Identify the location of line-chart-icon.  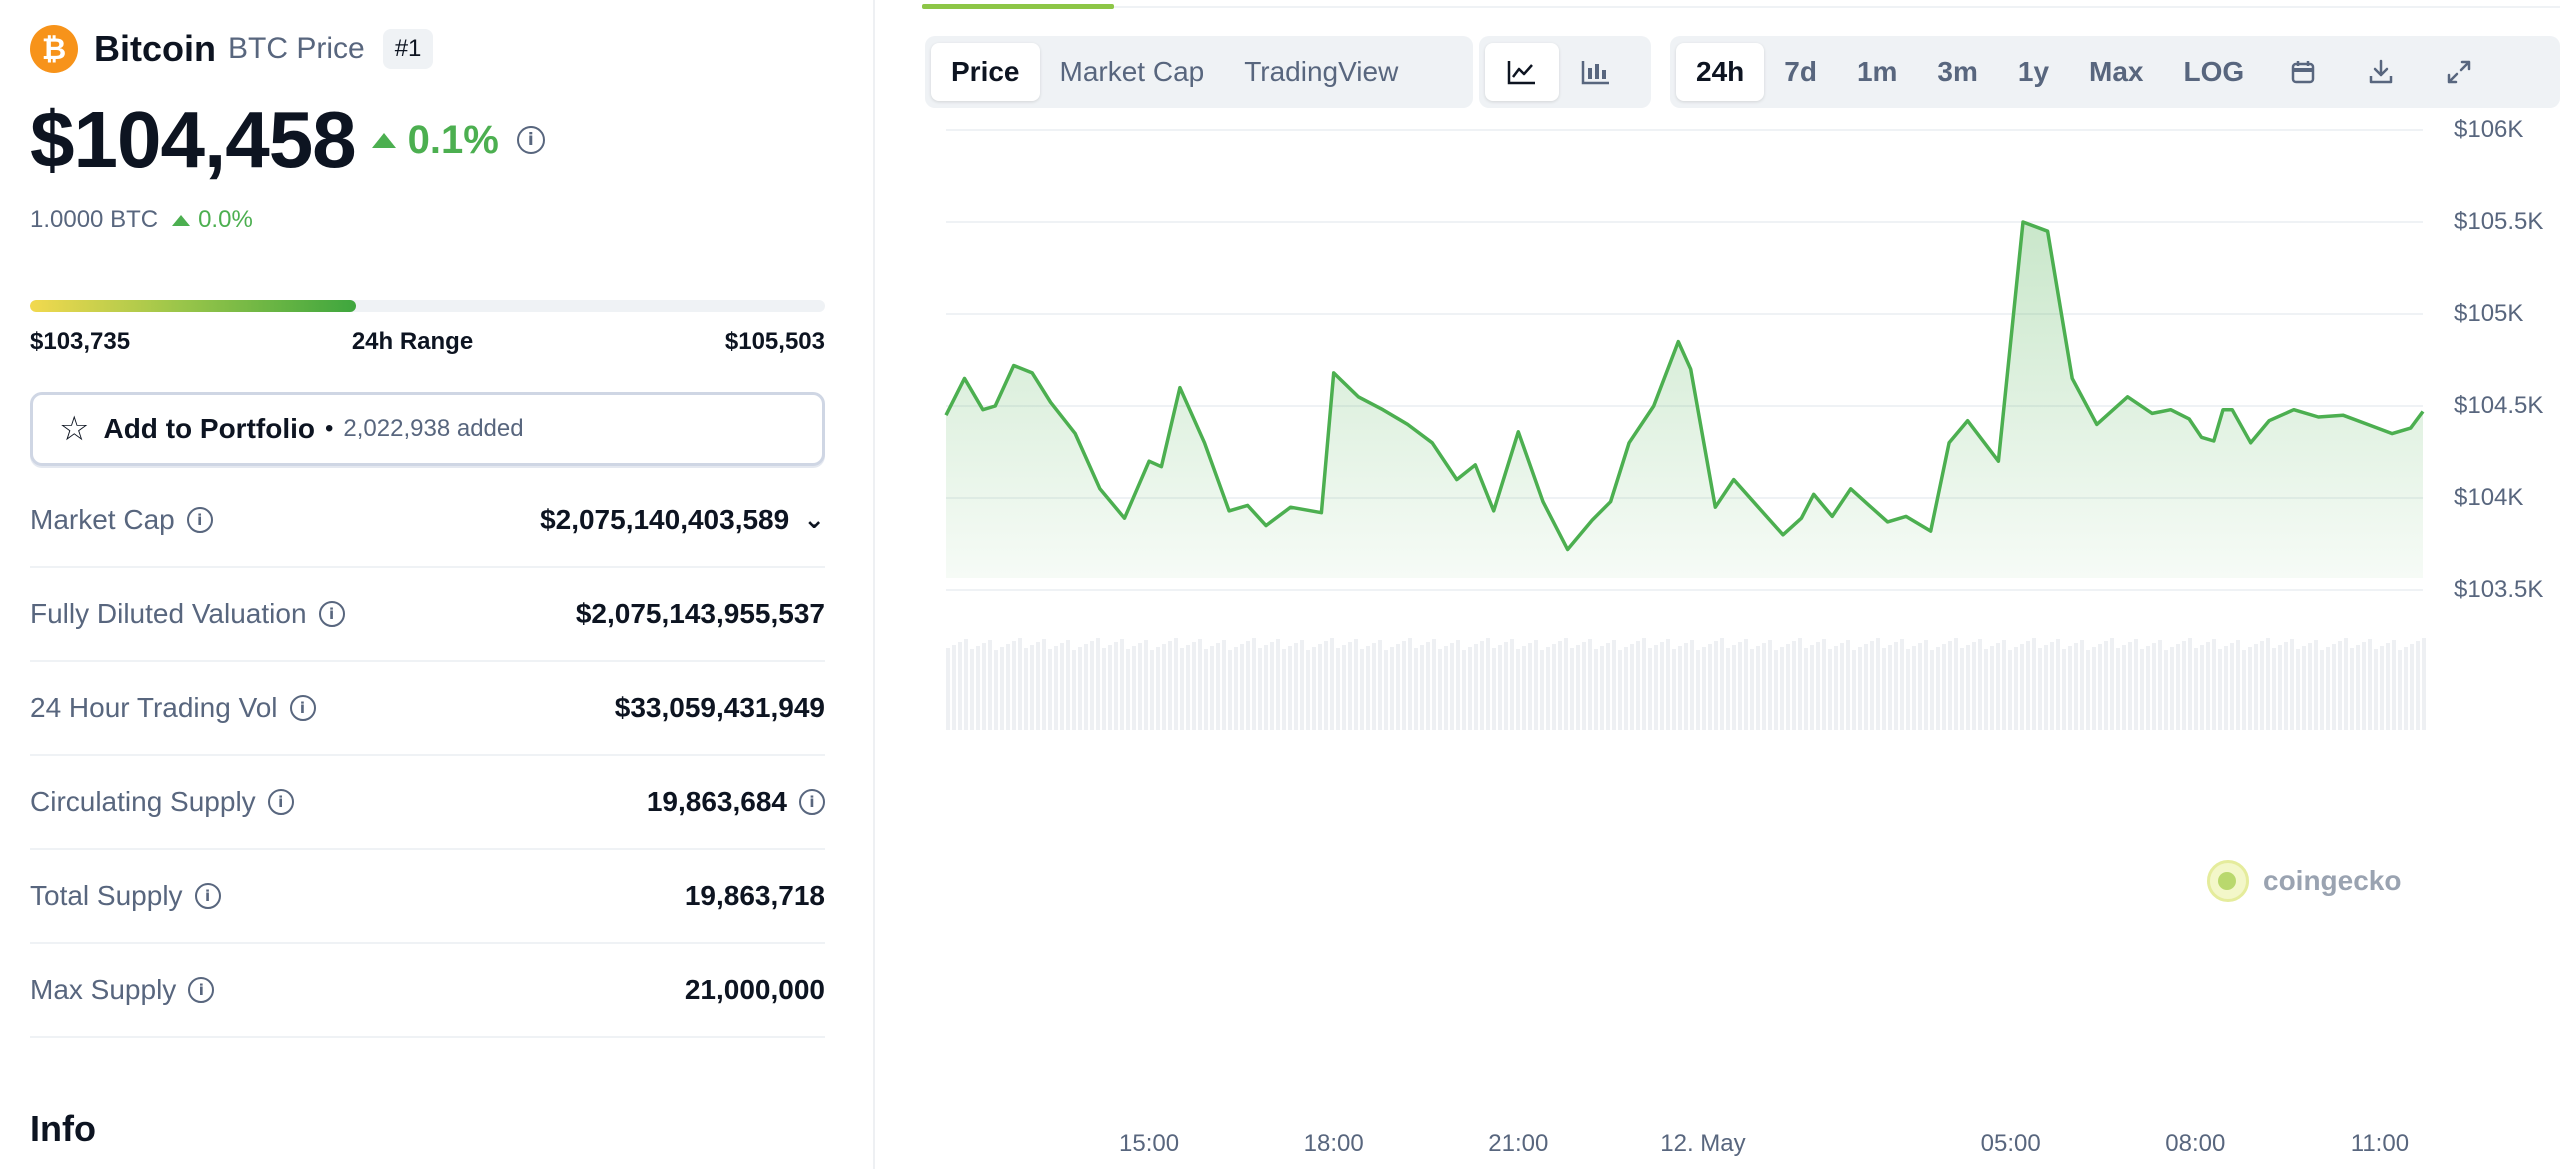
(1522, 72).